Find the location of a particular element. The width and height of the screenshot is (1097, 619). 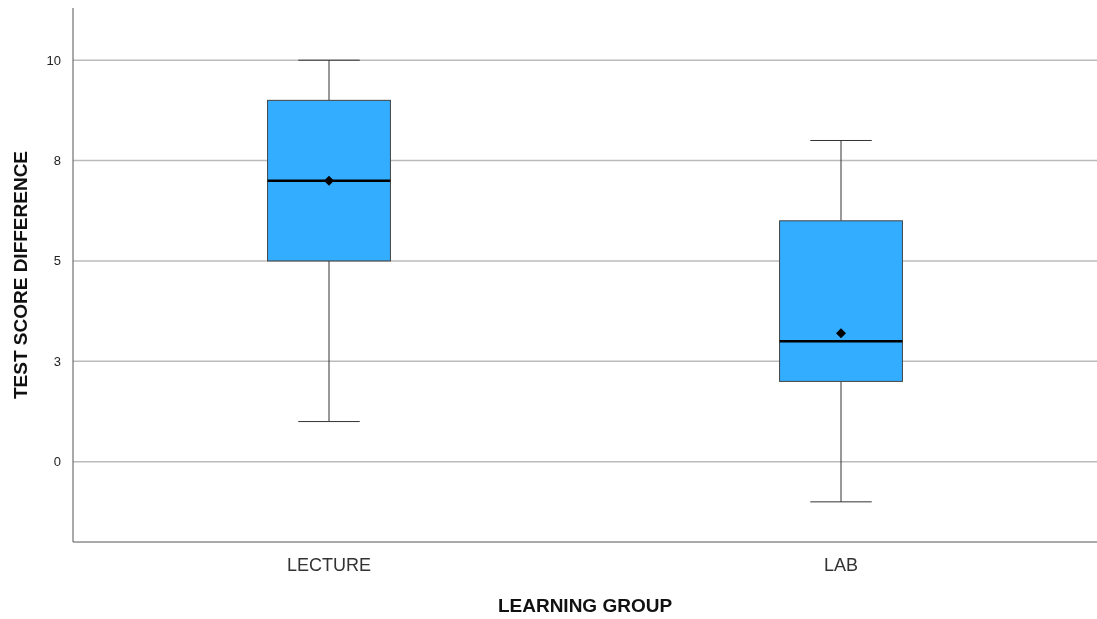

y-tick-label: 10 is located at coordinates (53, 60).